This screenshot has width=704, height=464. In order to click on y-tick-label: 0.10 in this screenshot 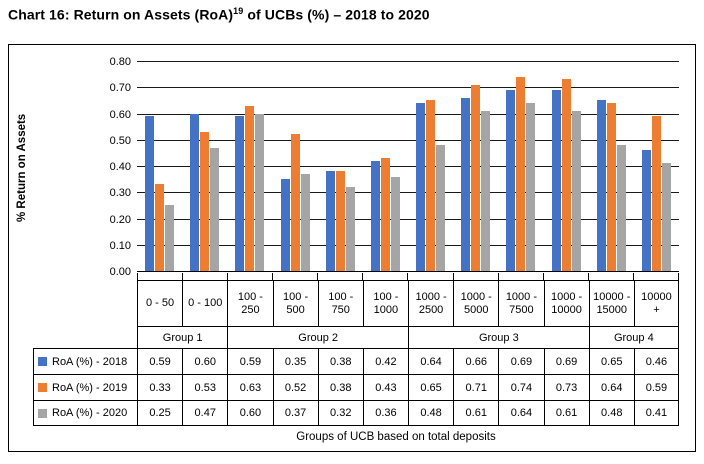, I will do `click(120, 245)`.